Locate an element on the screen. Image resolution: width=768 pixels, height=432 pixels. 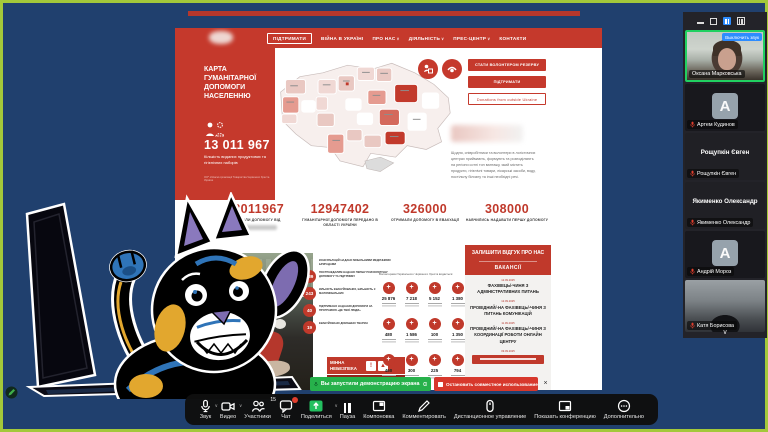
grid-cell: +1 380 is located at coordinates (457, 300).